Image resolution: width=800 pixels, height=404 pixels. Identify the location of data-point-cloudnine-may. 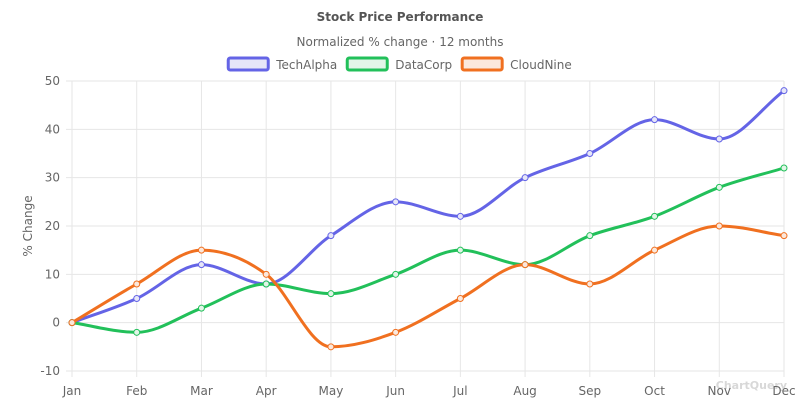
(331, 347).